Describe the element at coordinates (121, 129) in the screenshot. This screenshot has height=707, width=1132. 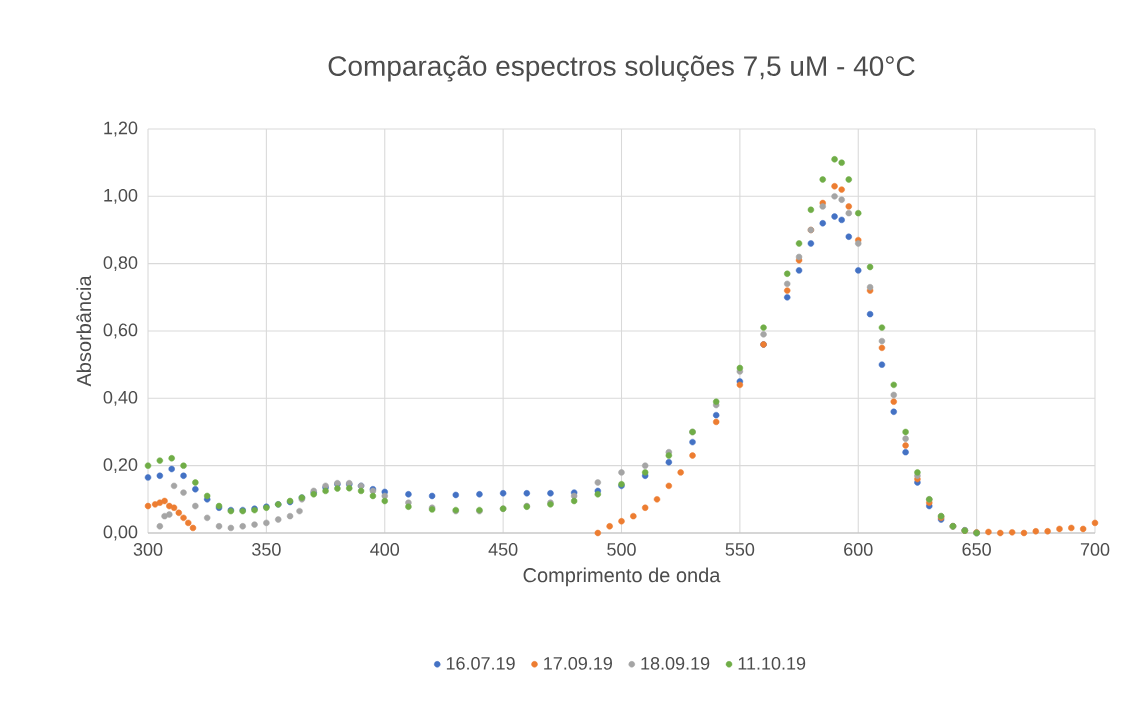
I see `y-tick-label: 1,20` at that location.